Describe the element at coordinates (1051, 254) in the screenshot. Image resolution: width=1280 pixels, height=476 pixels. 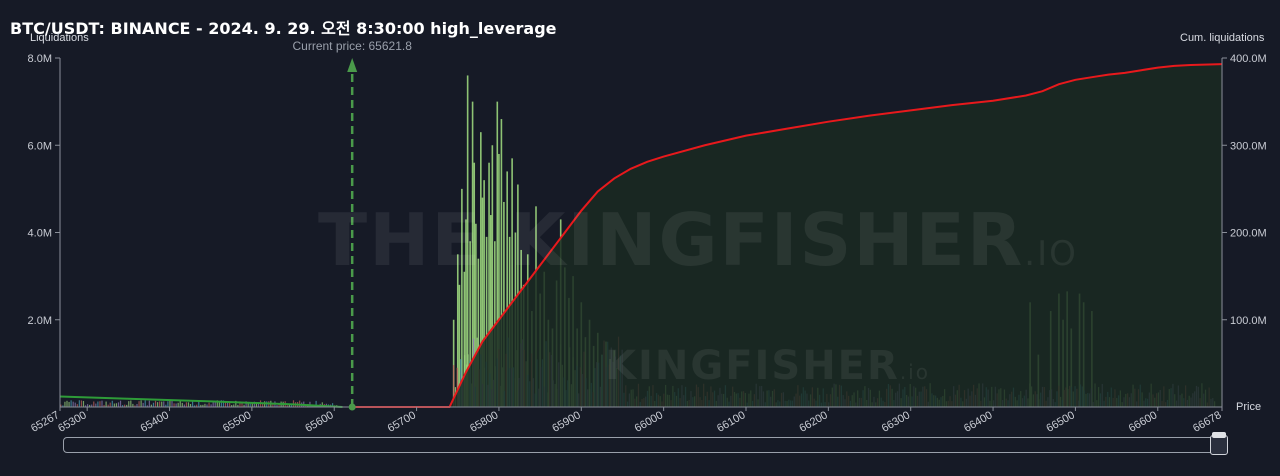
I see `watermark-suffix: .IO` at that location.